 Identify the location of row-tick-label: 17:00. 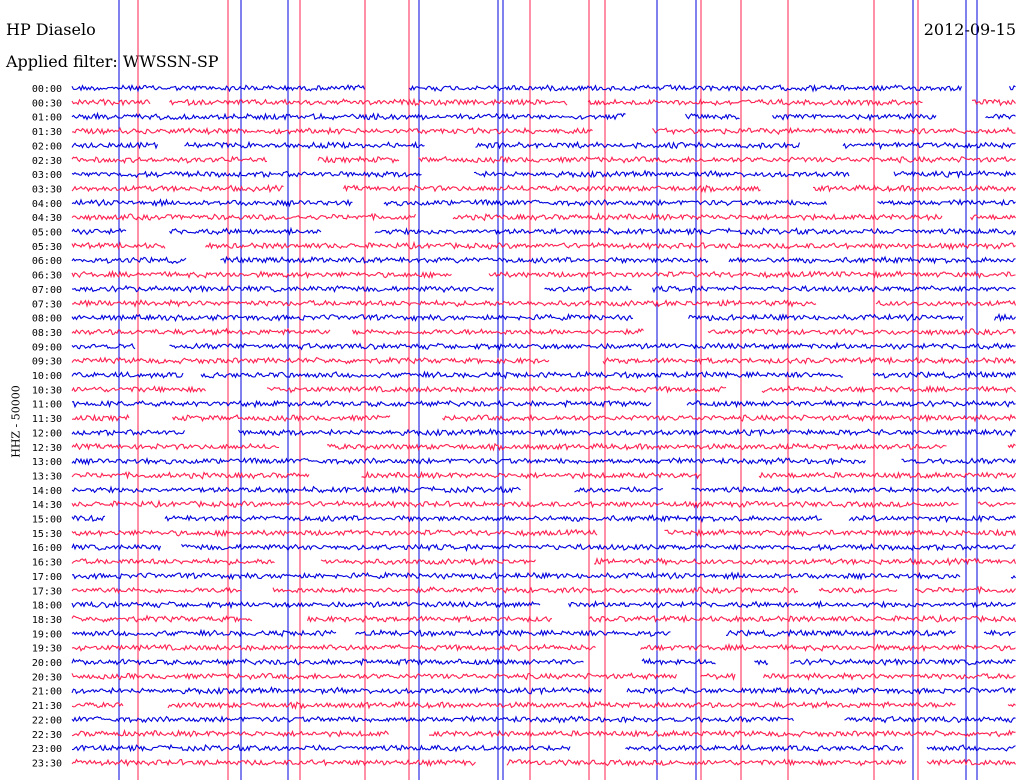
(47, 577).